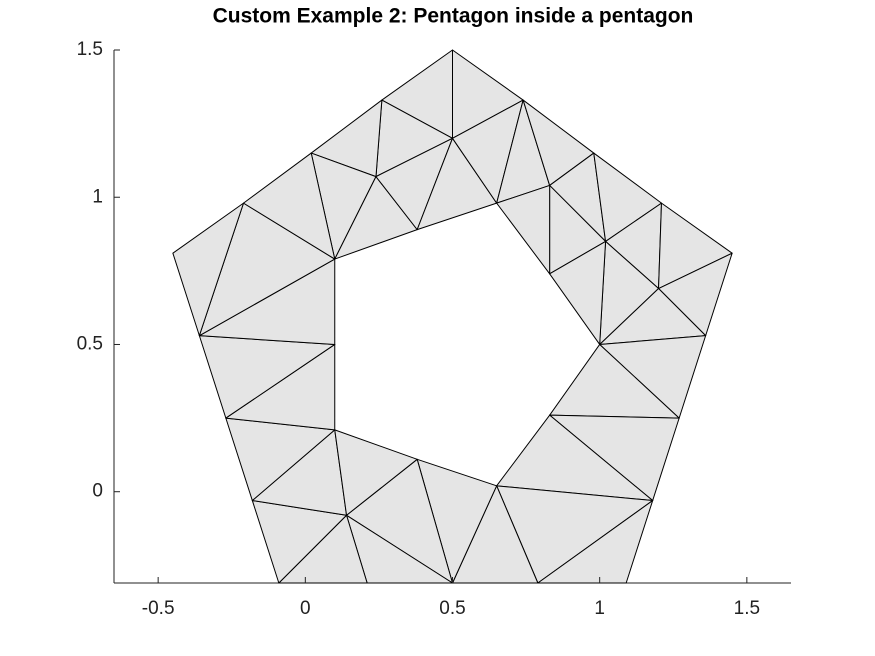 The image size is (875, 656). What do you see at coordinates (599, 608) in the screenshot?
I see `x-tick-label: 1` at bounding box center [599, 608].